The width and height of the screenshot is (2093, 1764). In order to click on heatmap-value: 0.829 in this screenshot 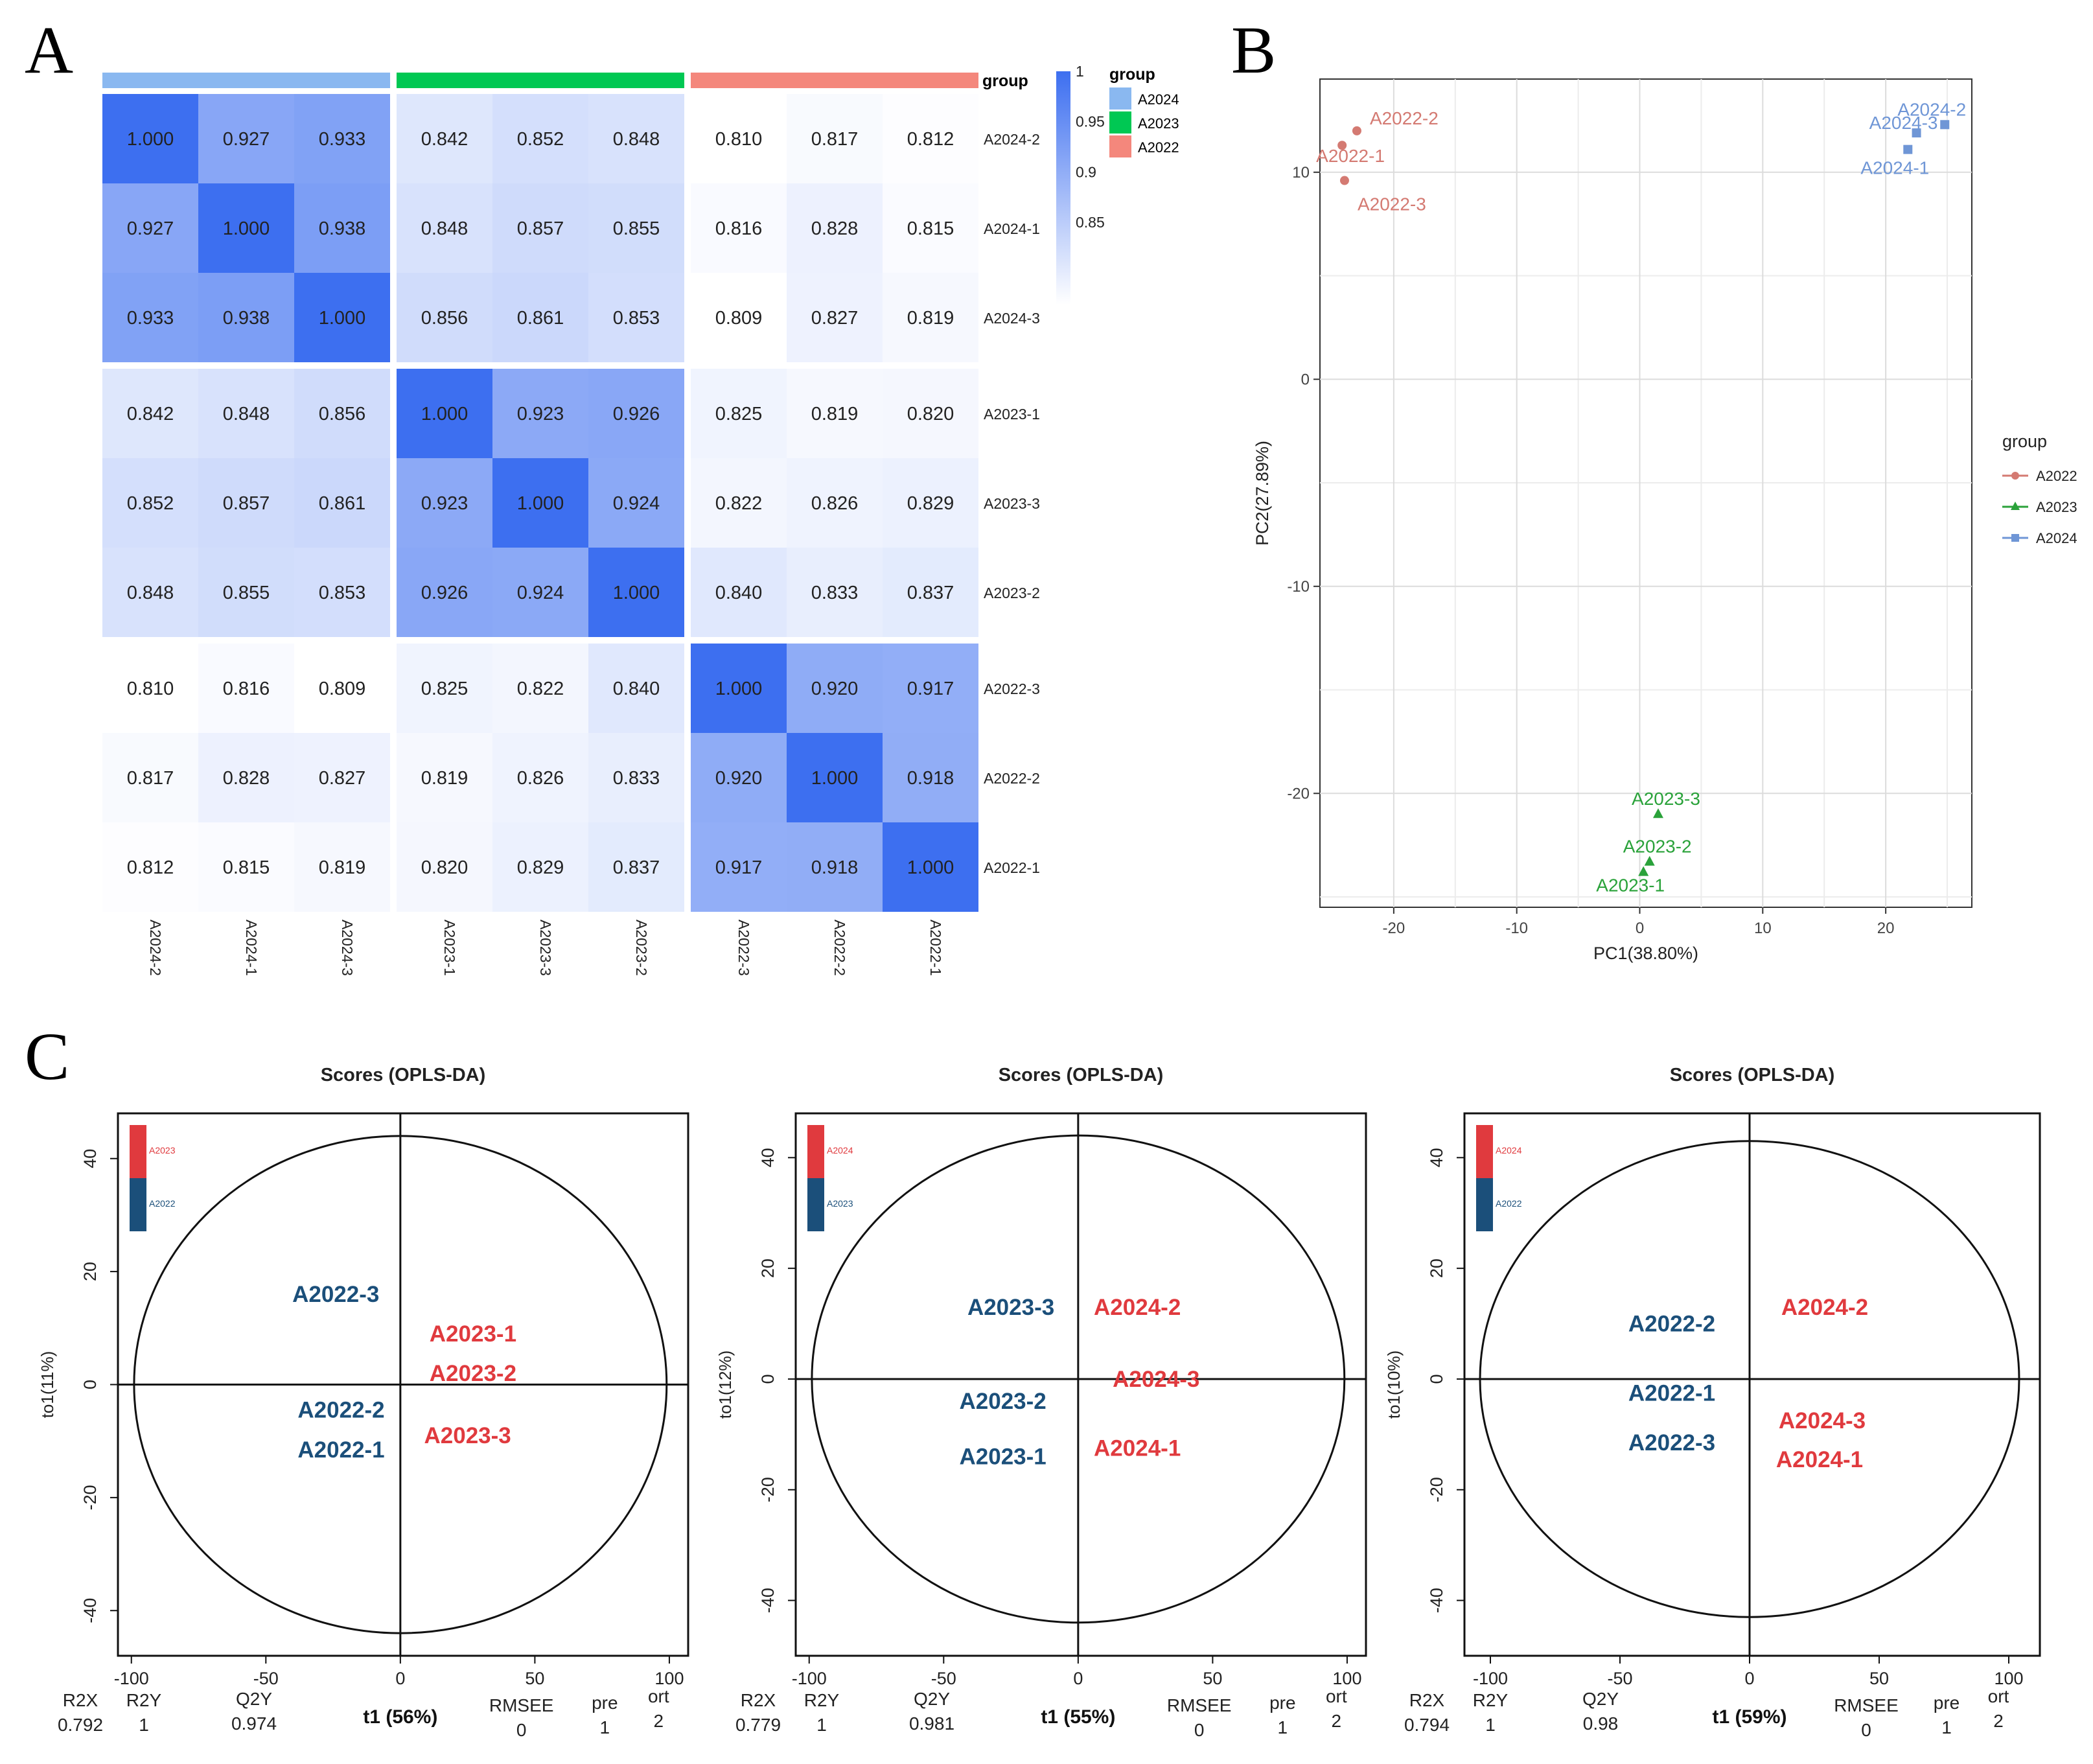, I will do `click(540, 867)`.